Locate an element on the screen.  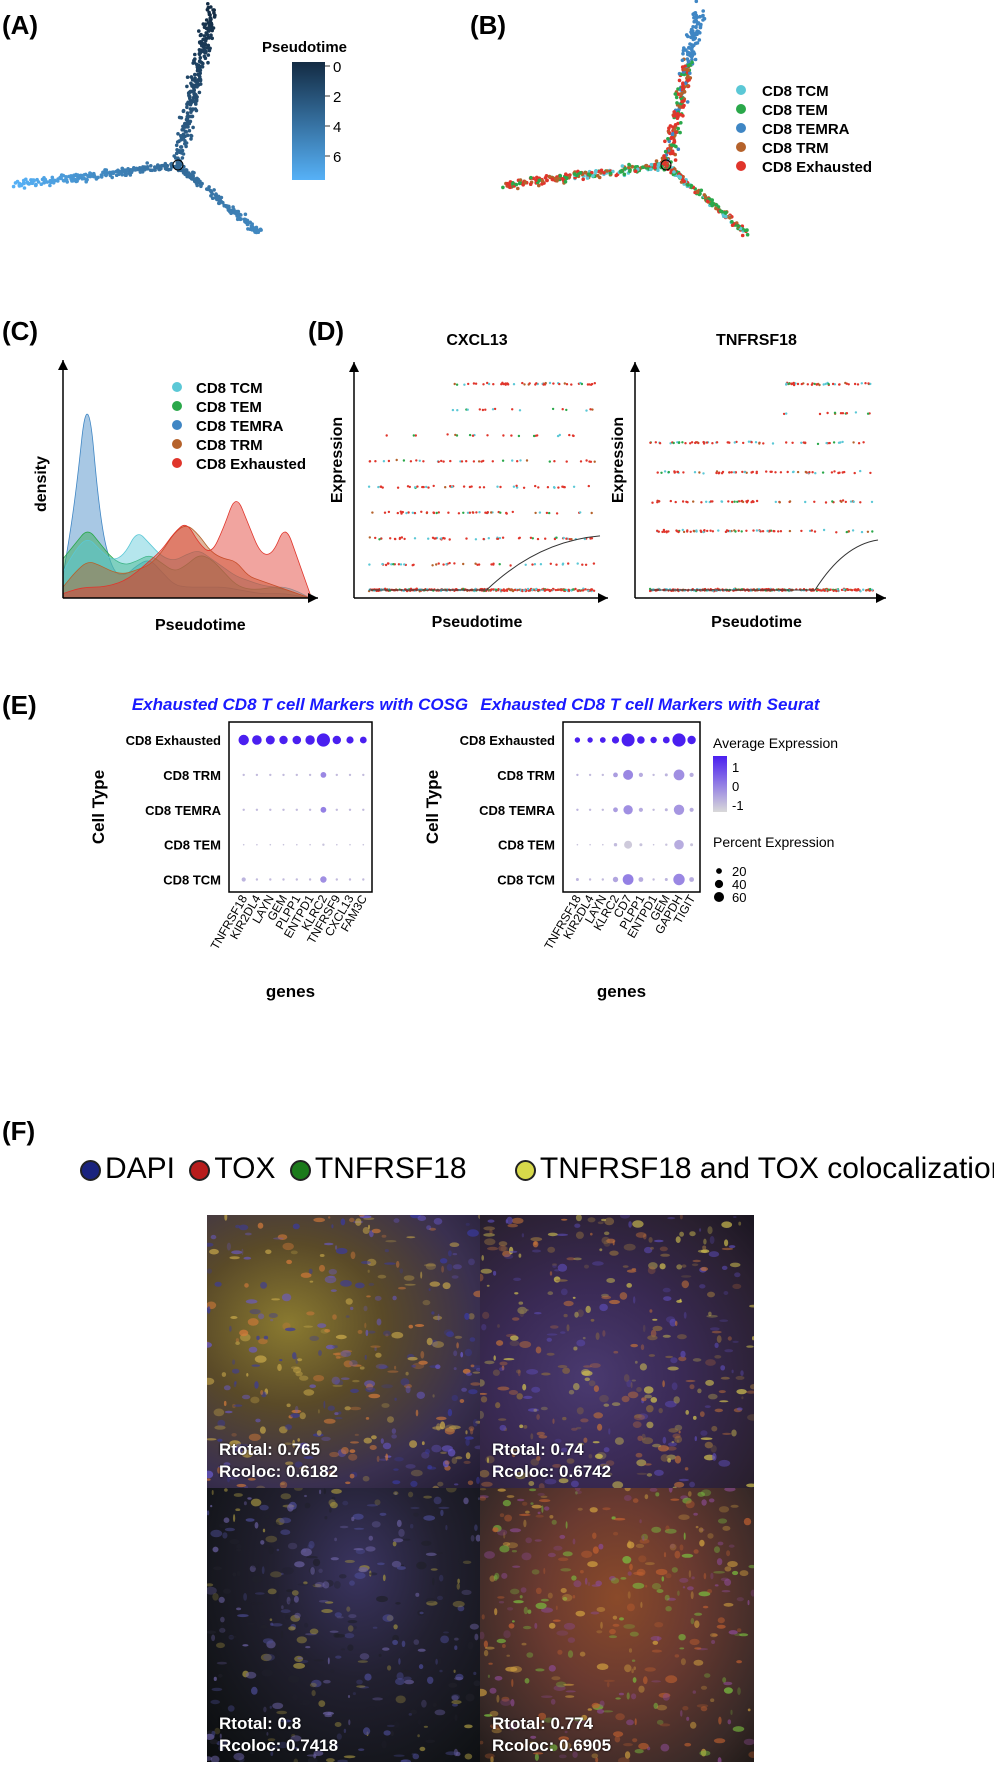
pseudotime-legend-title: Pseudotime is located at coordinates (304, 47).